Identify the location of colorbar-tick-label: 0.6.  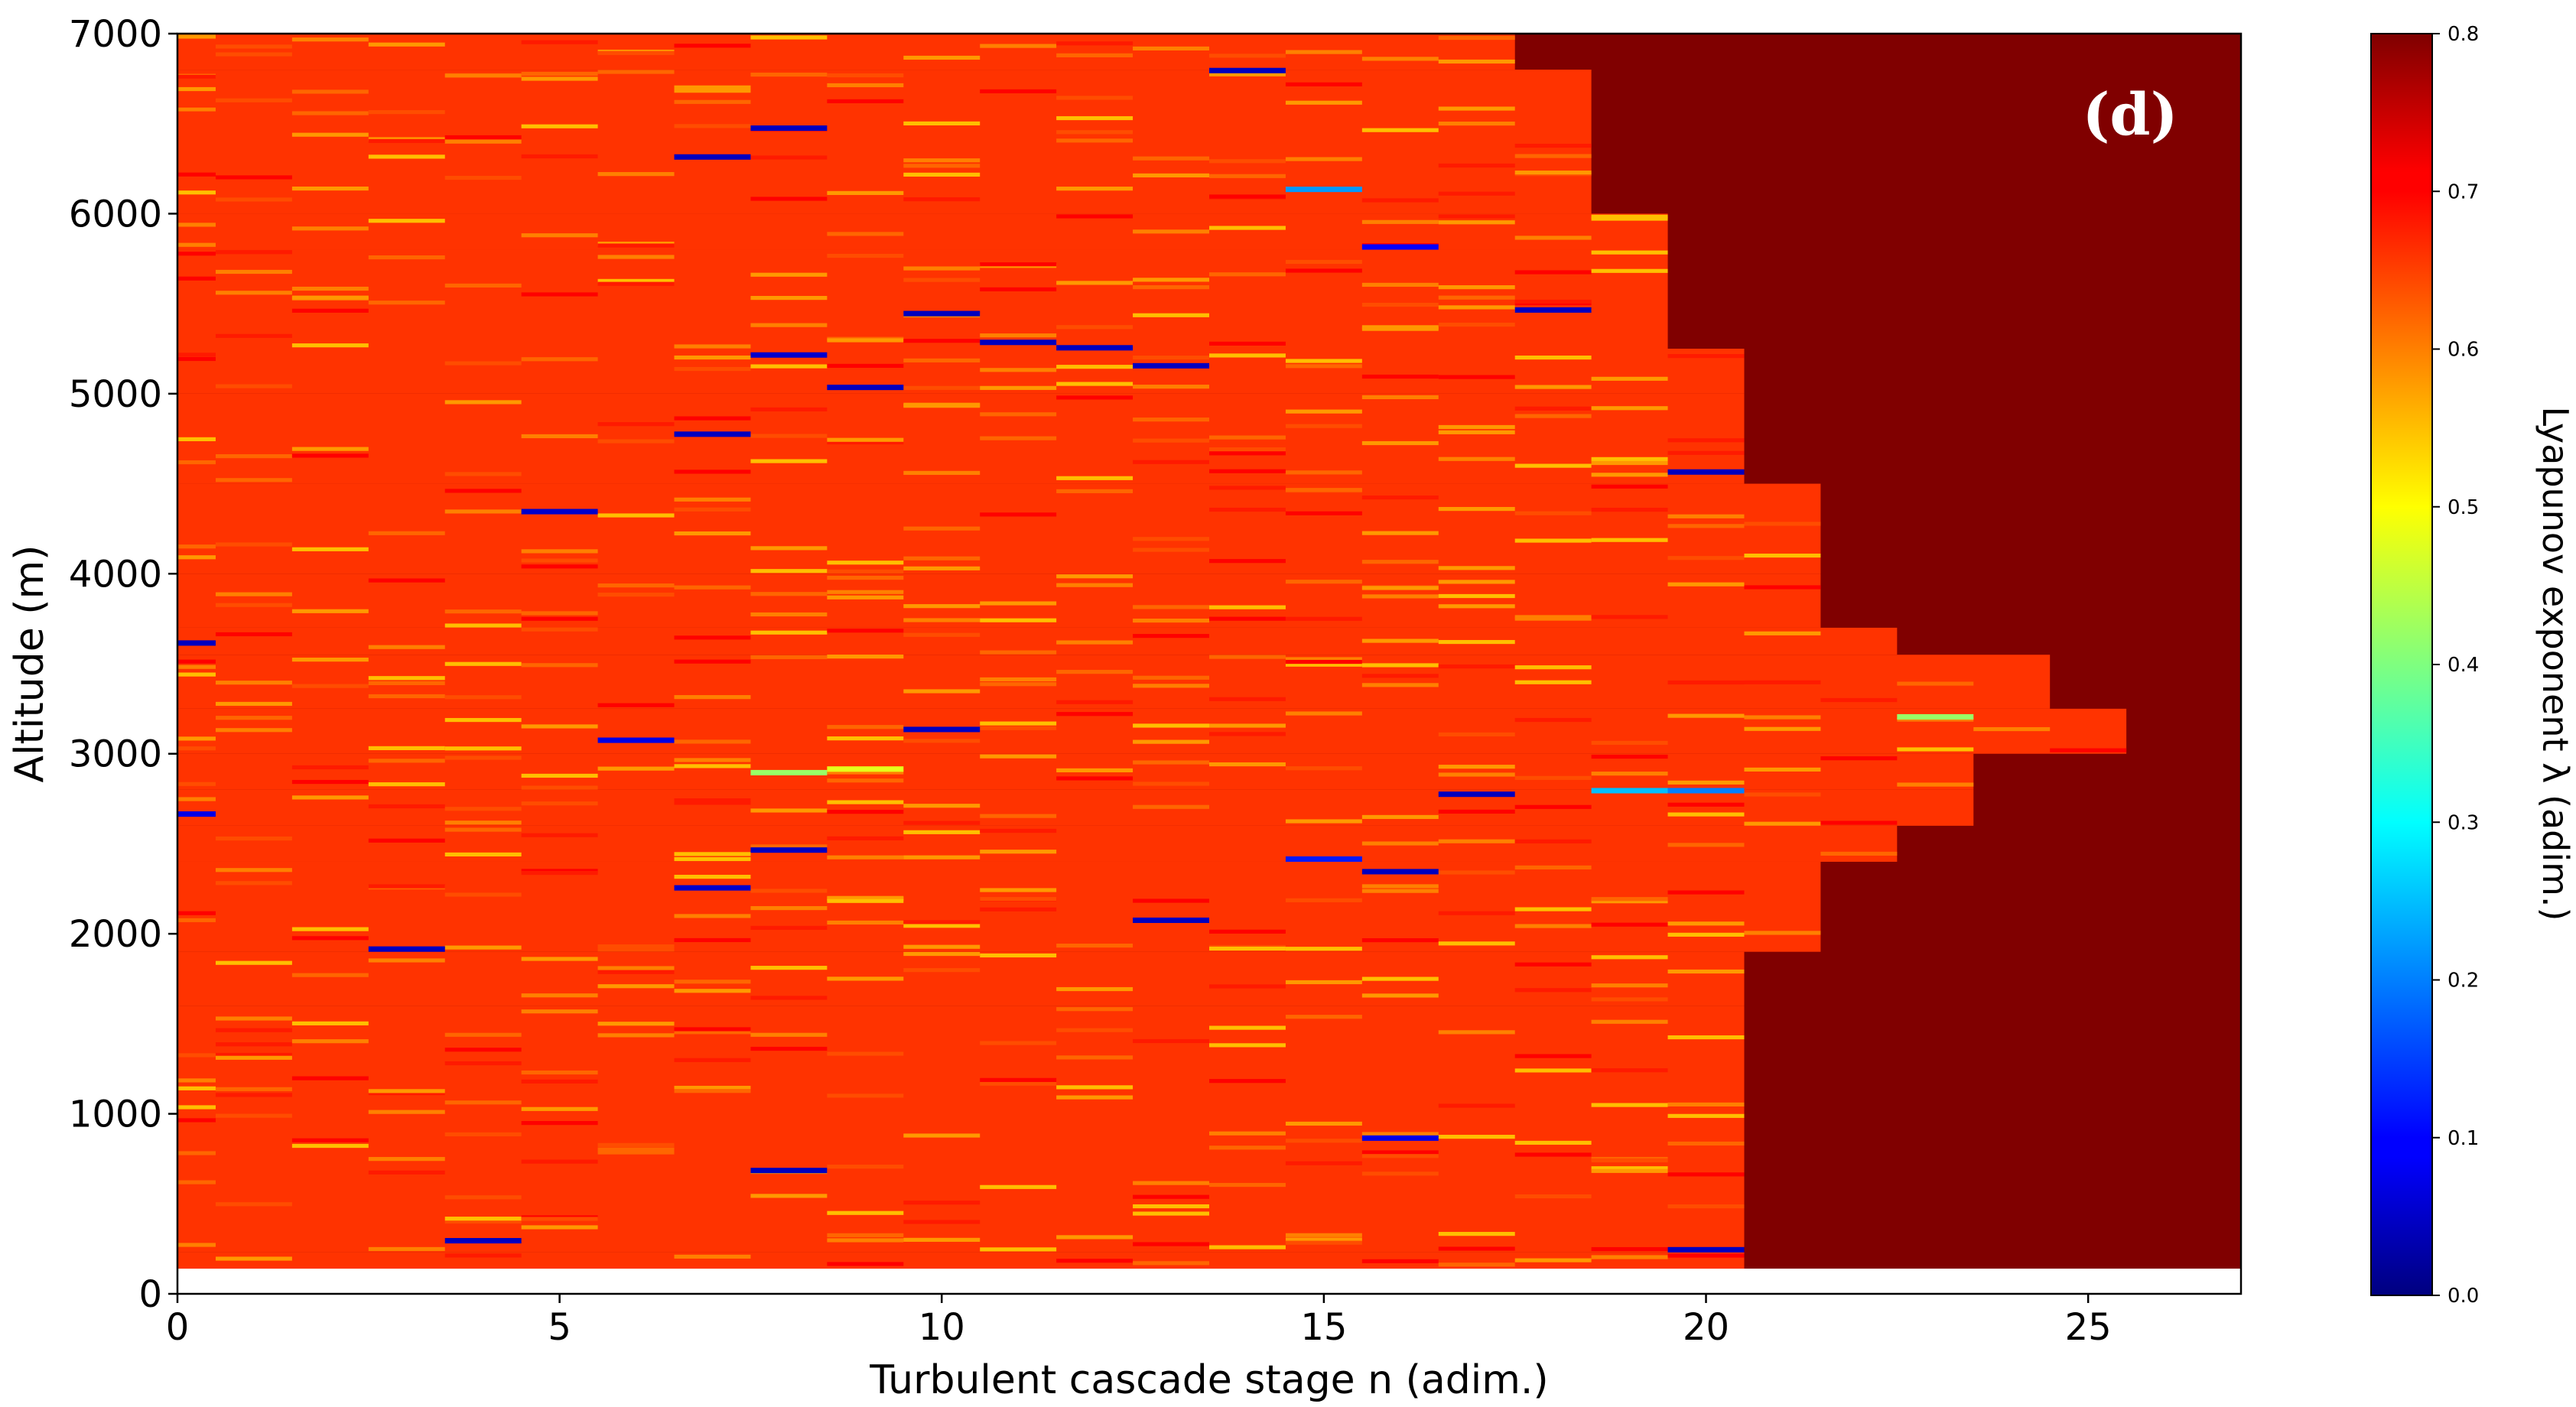
(2463, 350).